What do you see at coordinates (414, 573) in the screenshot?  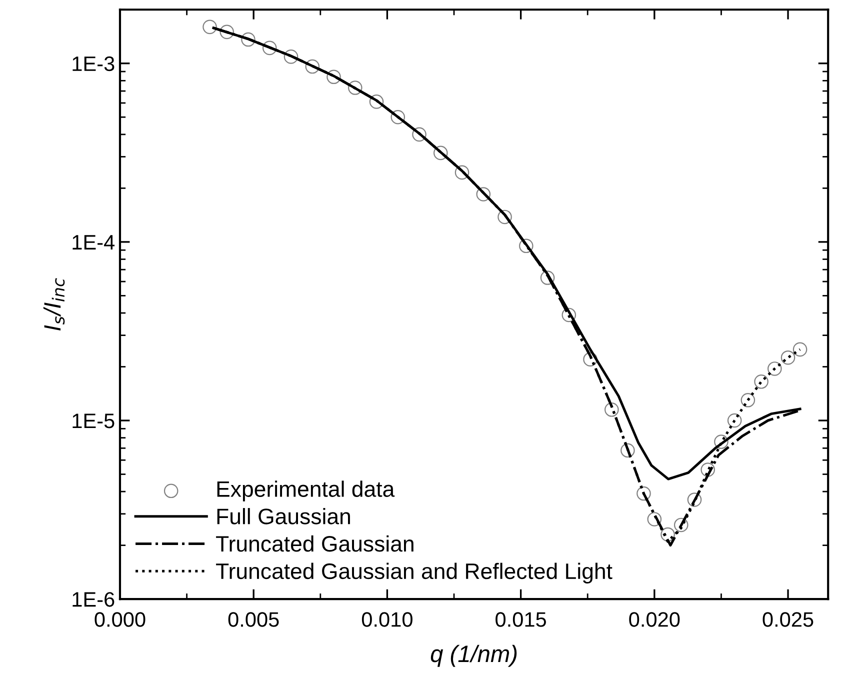 I see `legend-label: Truncated Gaussian and Reflected Light` at bounding box center [414, 573].